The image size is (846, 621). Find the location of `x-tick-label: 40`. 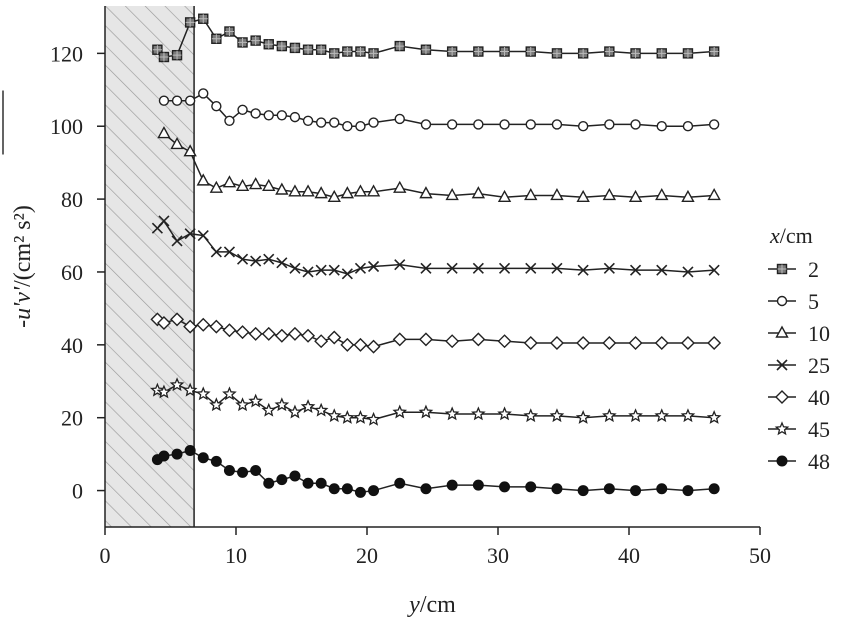

x-tick-label: 40 is located at coordinates (629, 555).